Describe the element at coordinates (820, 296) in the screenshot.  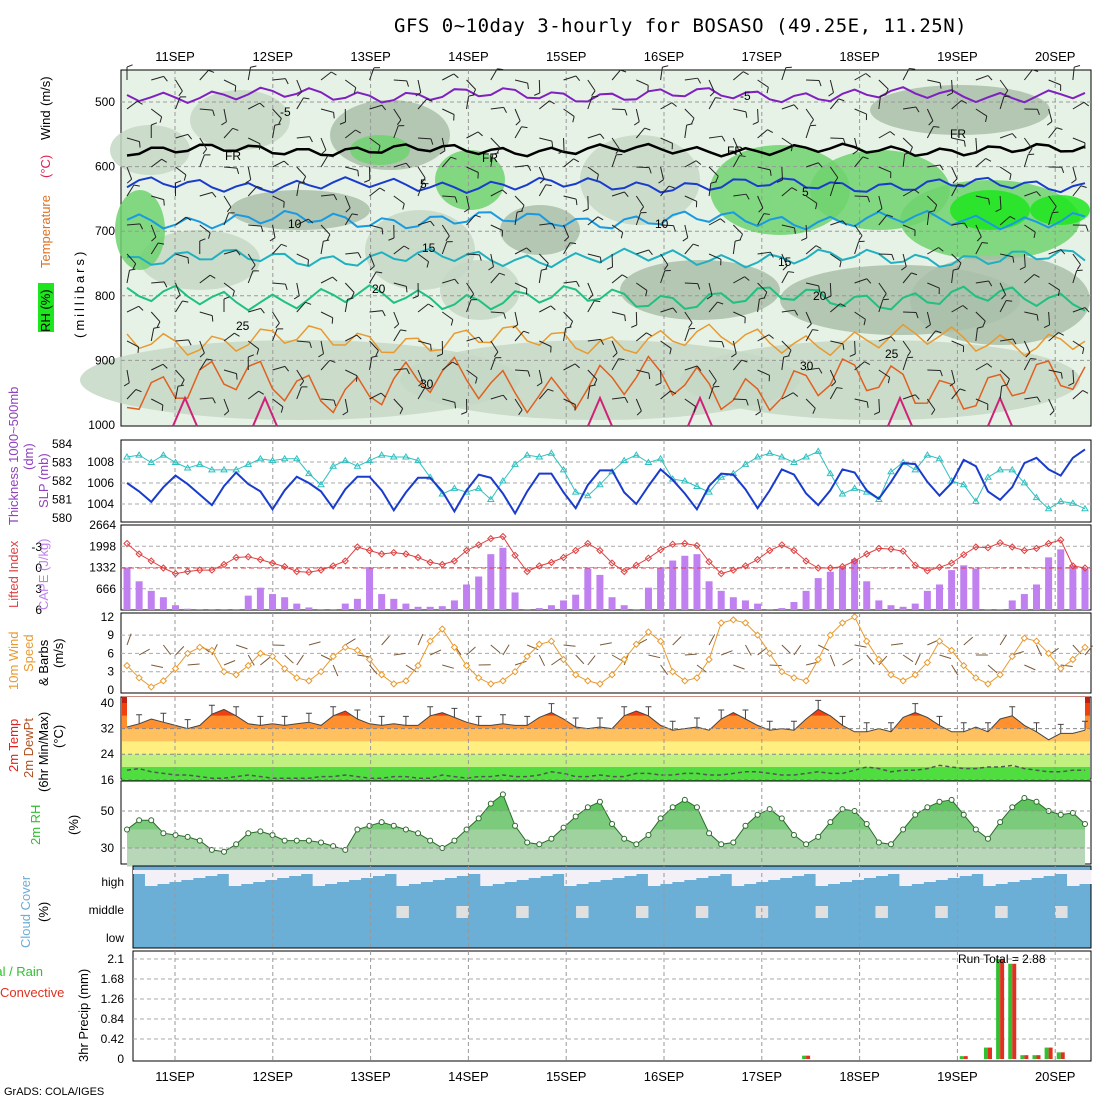
I see `isotherm-label: 20` at that location.